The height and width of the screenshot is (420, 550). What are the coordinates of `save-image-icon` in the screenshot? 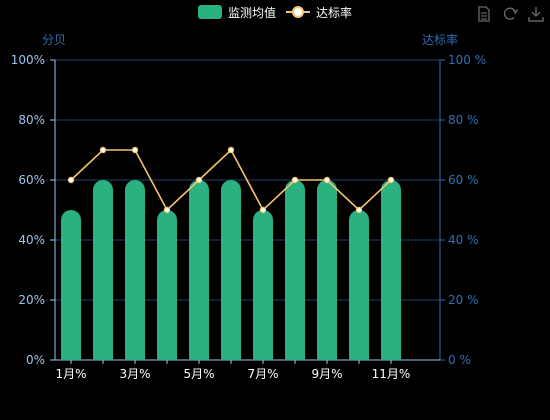 It's located at (536, 14).